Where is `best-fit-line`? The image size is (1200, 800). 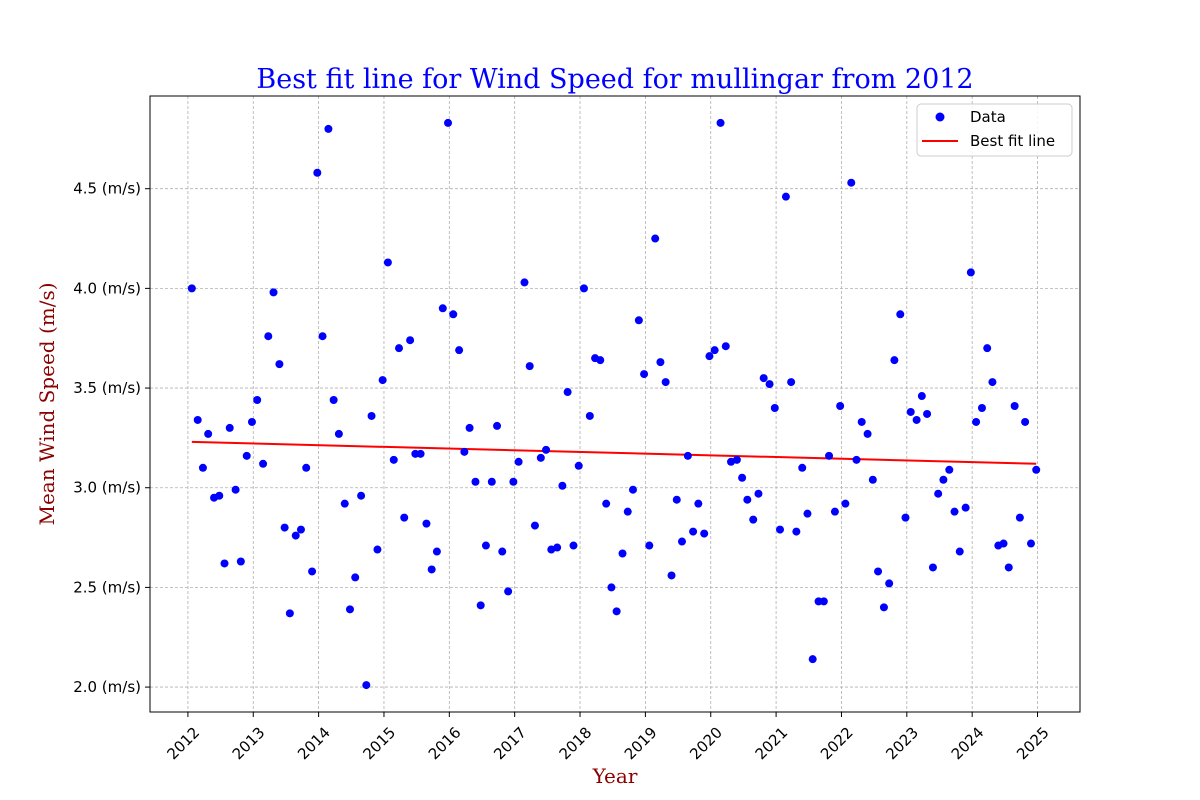
best-fit-line is located at coordinates (614, 452).